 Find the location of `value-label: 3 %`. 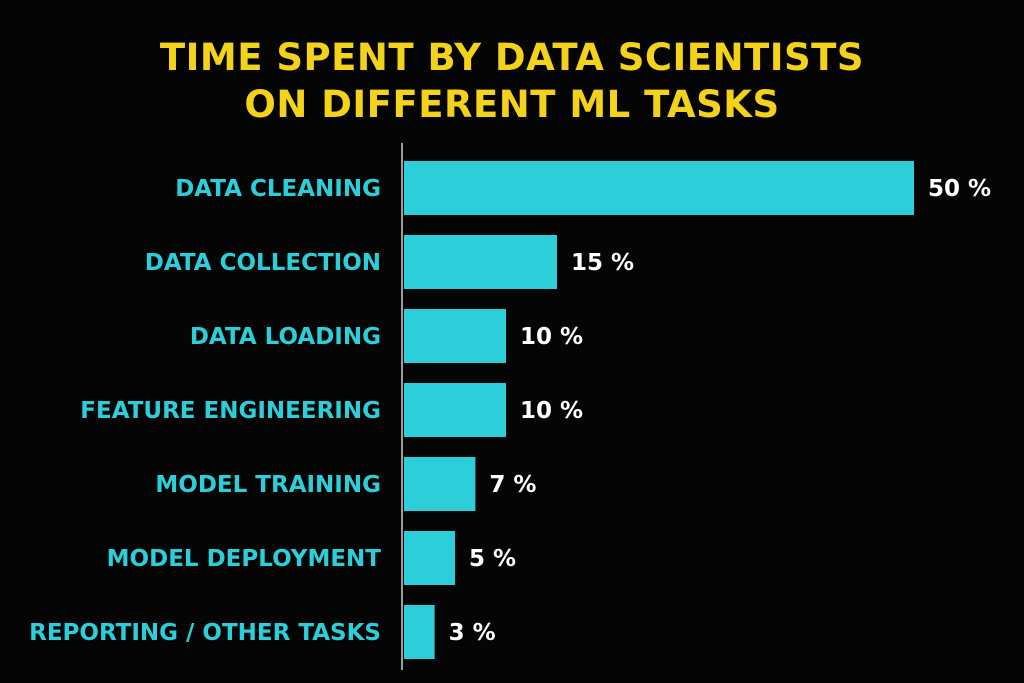

value-label: 3 % is located at coordinates (472, 633).